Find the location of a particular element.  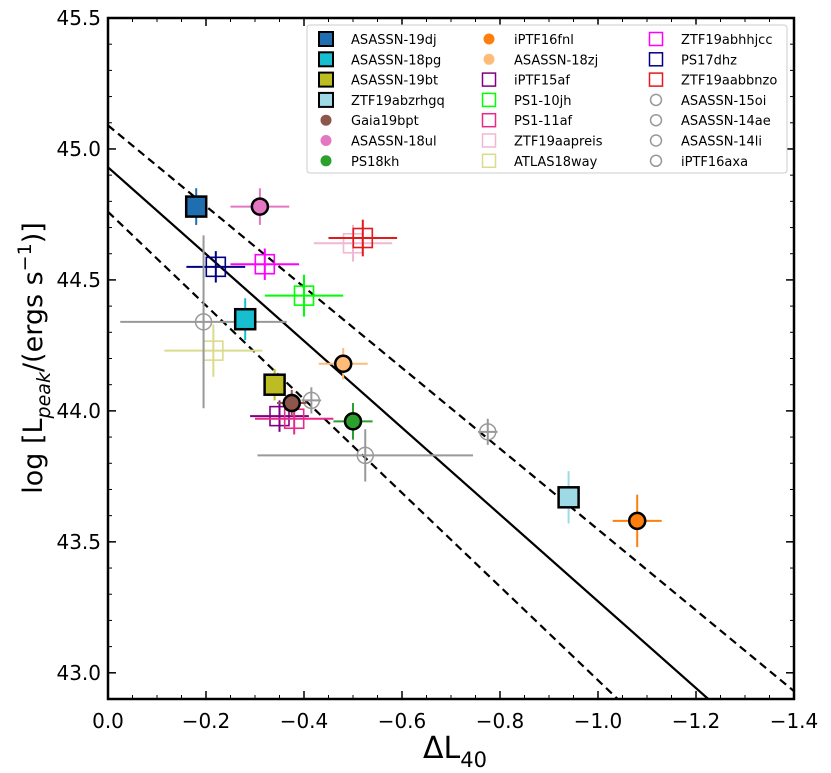

point-gaia19bpt is located at coordinates (292, 403).